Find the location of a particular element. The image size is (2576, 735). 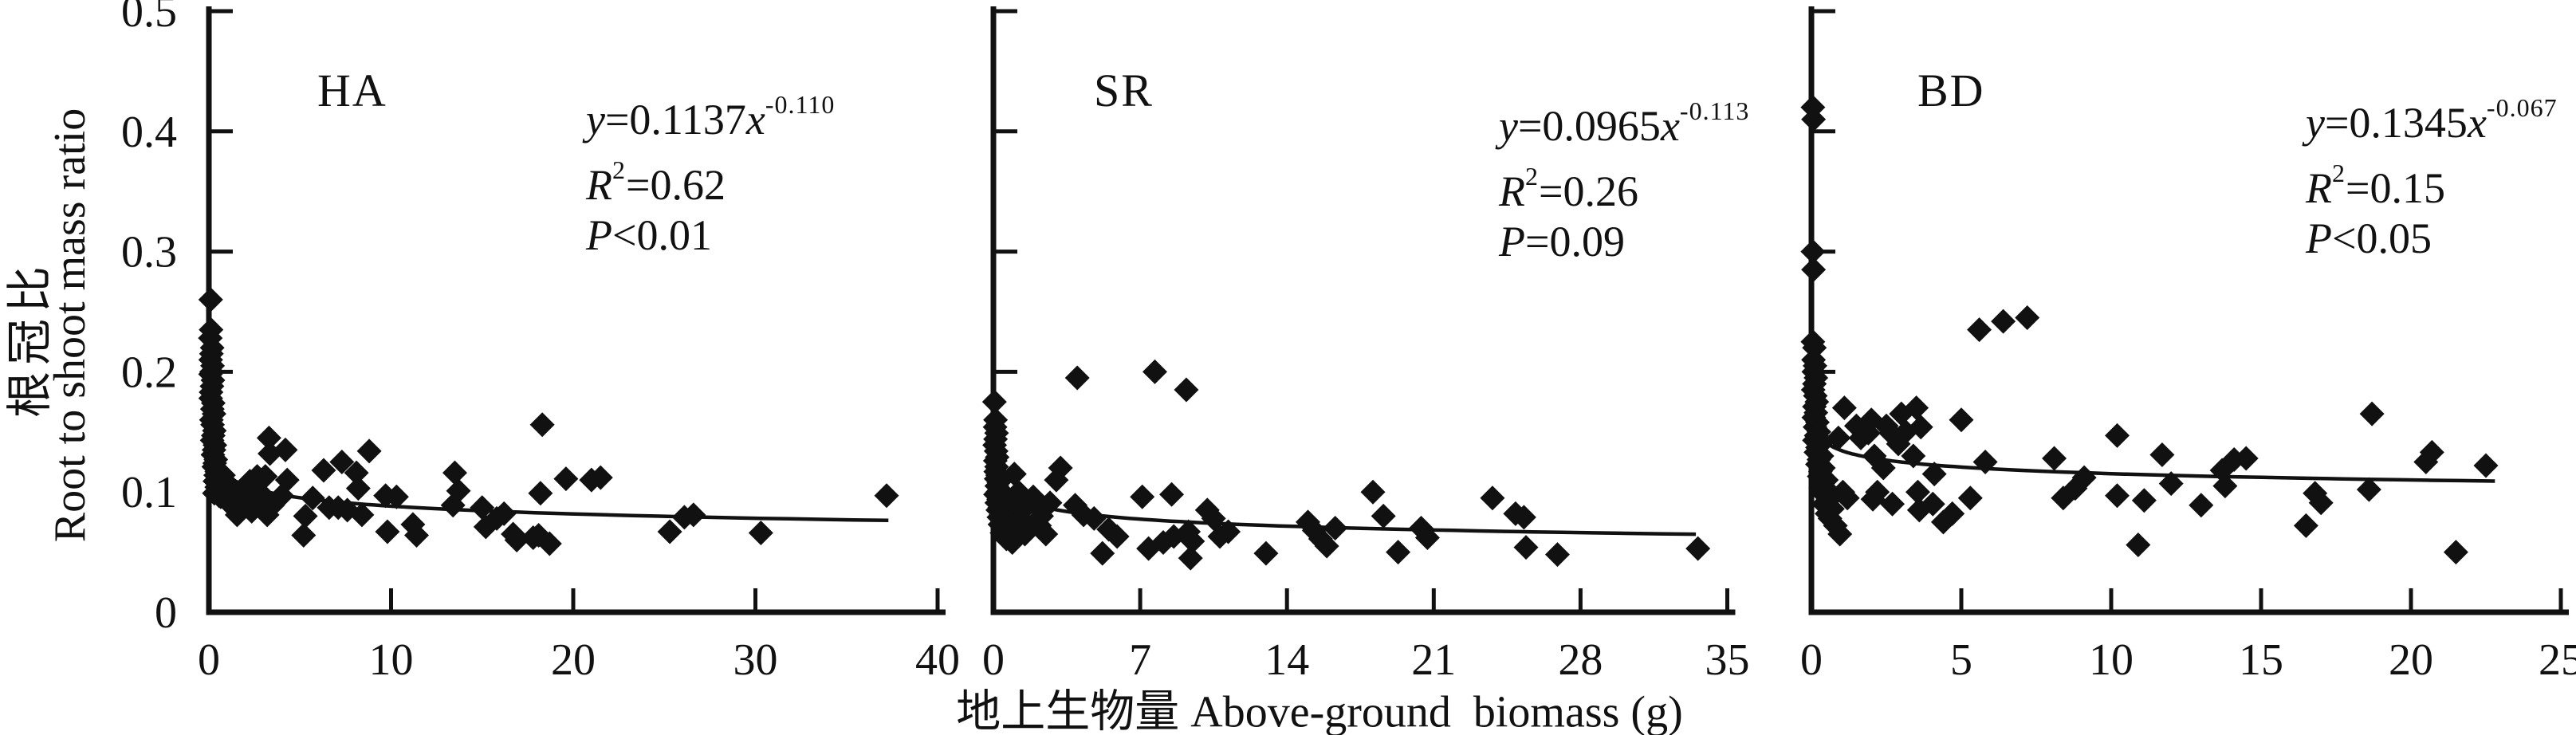

r-squared-line: R2=0.15 is located at coordinates (2432, 181).